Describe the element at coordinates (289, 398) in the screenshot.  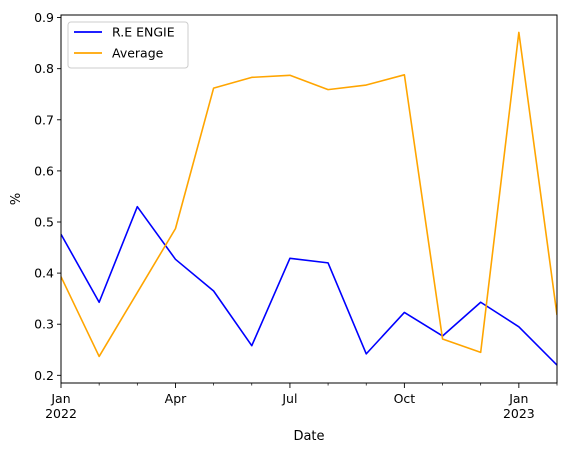
I see `x-tick-label: Jul` at that location.